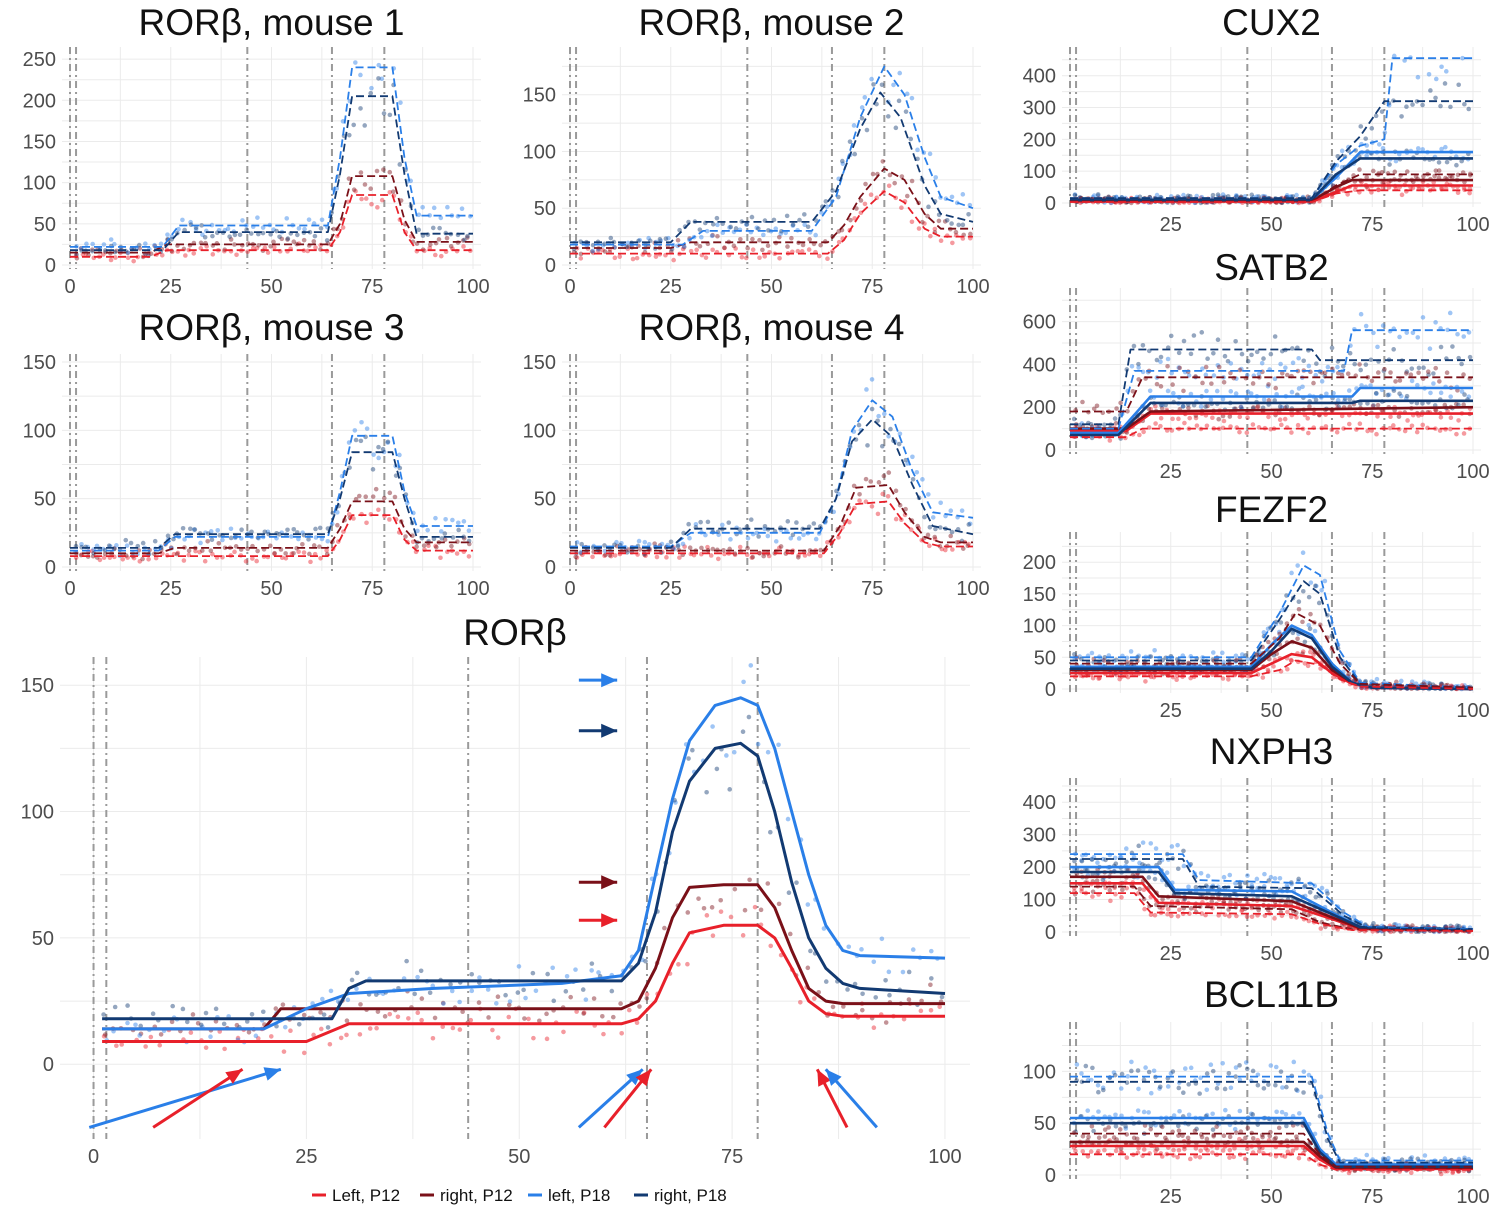 The height and width of the screenshot is (1215, 1500). I want to click on panel-m4: RORβ, mouse 4 0 25 50 75 100 0 50 100 150, so click(756, 453).